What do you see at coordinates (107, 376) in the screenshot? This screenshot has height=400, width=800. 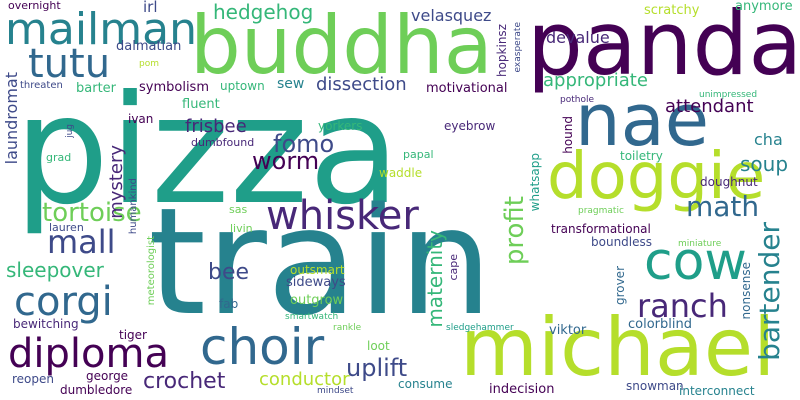 I see `word-george: george` at bounding box center [107, 376].